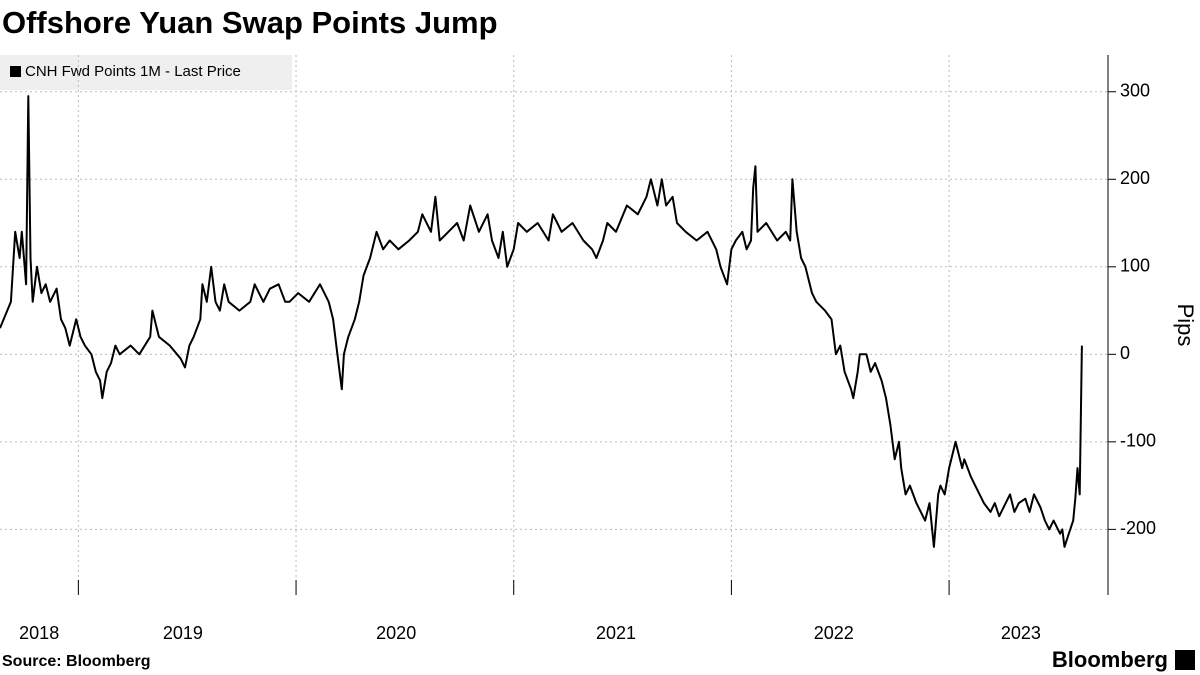 This screenshot has width=1200, height=675. I want to click on y-tick-label: 300, so click(1135, 91).